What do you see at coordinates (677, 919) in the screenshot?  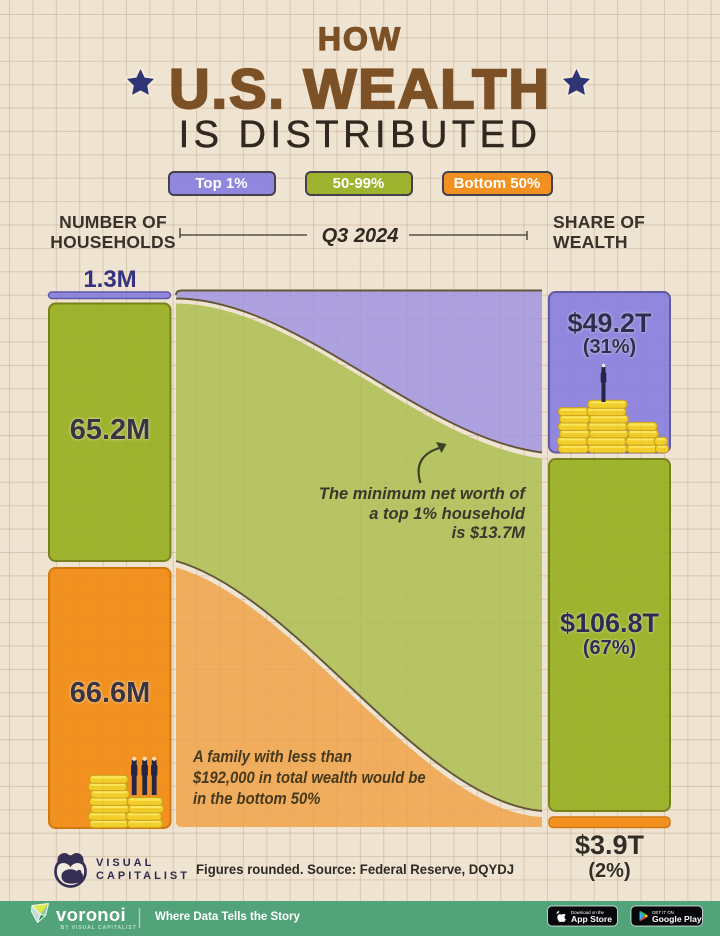 I see `svg-text: Google Play` at bounding box center [677, 919].